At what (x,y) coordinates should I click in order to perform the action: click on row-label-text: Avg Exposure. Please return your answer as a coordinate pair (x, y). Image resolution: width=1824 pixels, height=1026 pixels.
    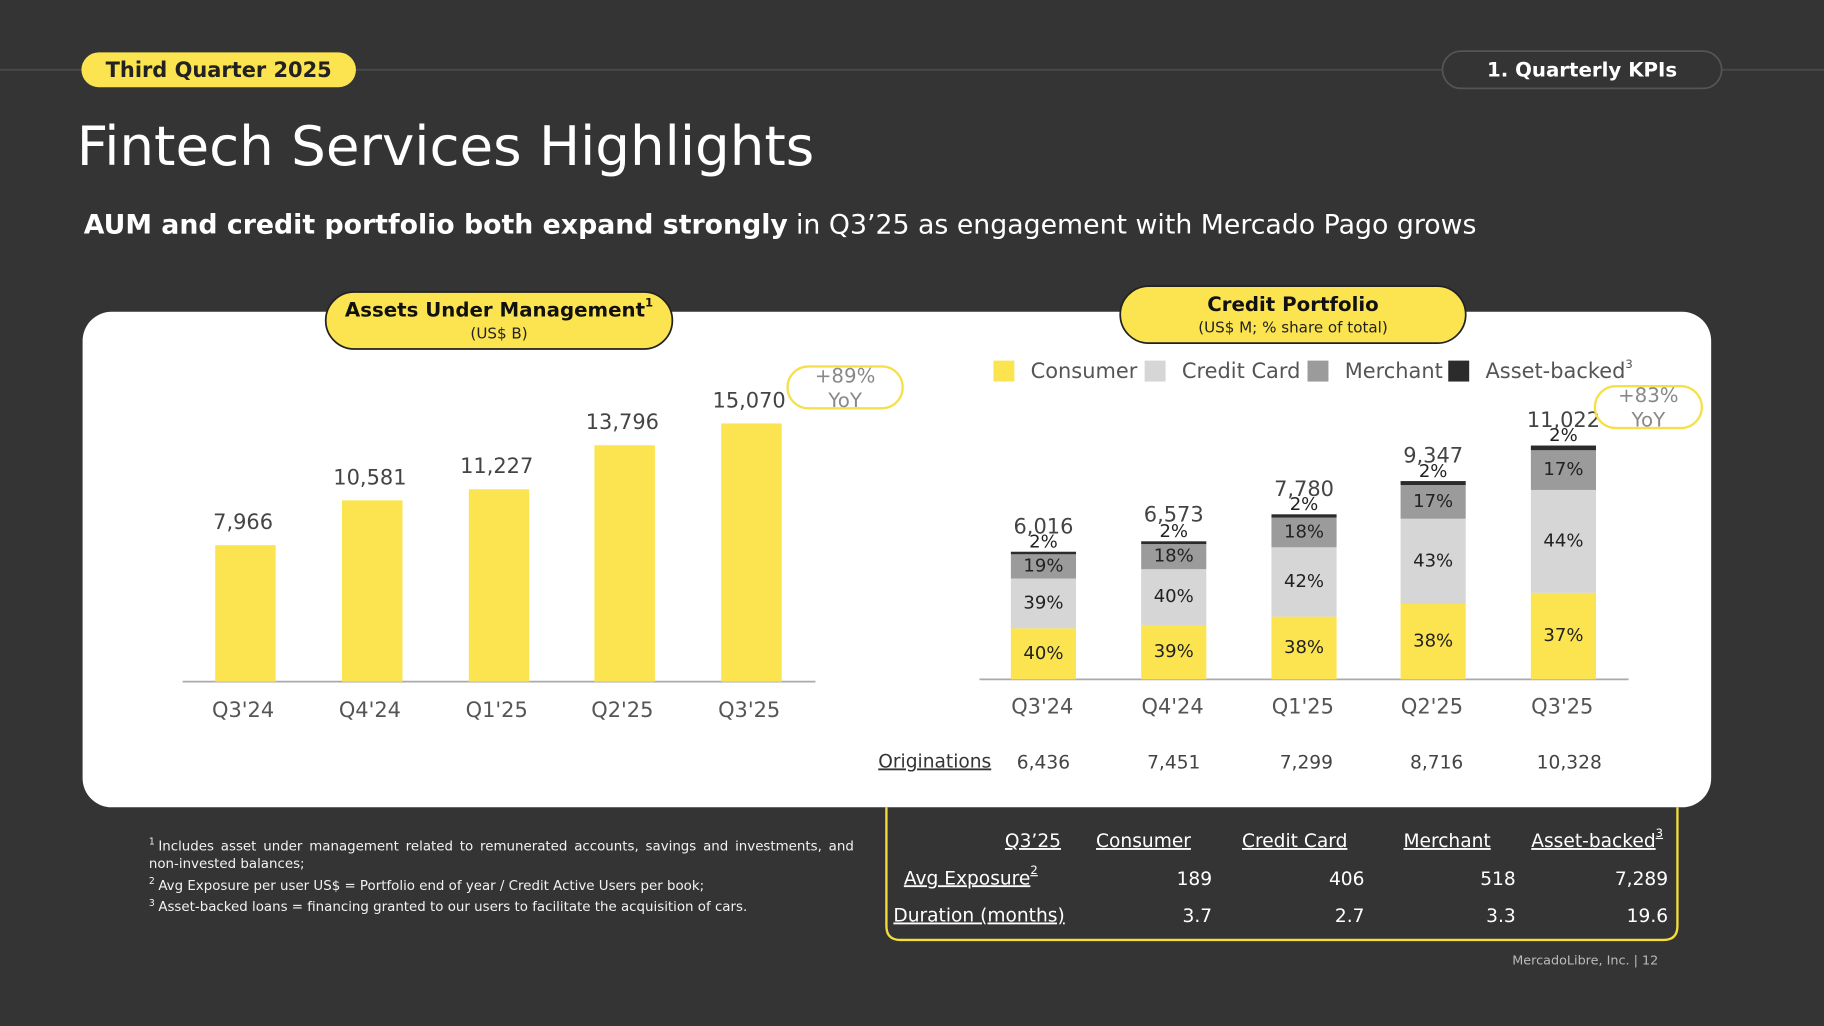
    Looking at the image, I should click on (967, 878).